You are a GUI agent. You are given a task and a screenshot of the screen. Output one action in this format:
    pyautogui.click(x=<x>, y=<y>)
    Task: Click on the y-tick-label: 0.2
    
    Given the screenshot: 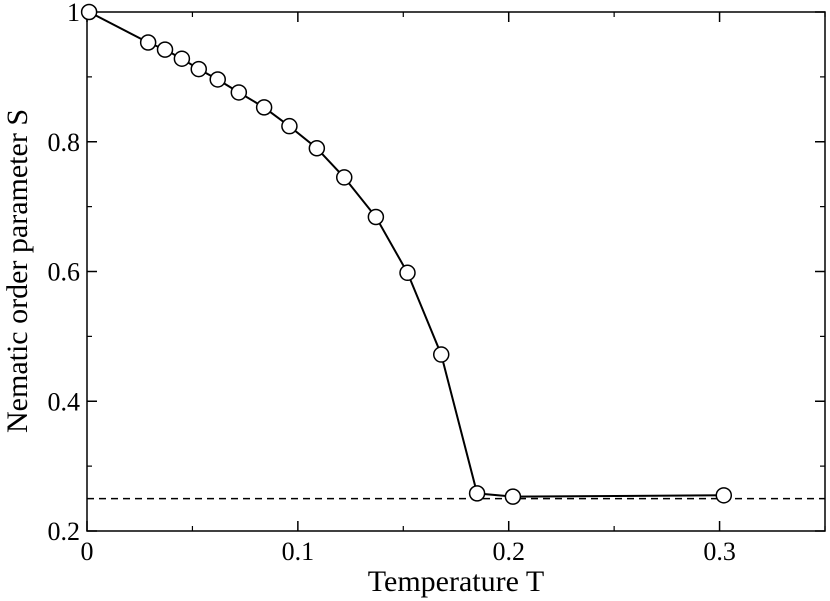 What is the action you would take?
    pyautogui.click(x=64, y=531)
    